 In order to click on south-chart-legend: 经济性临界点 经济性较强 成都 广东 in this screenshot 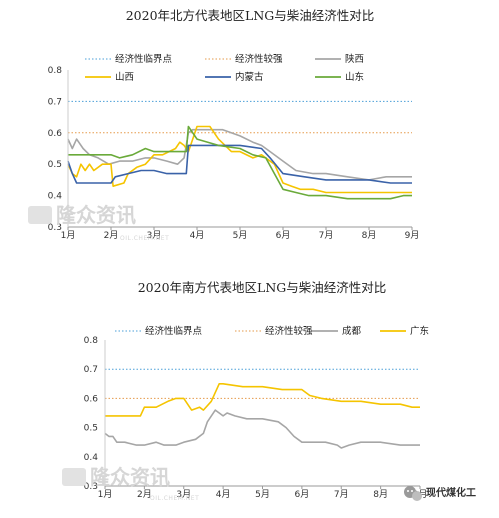, I will do `click(272, 331)`.